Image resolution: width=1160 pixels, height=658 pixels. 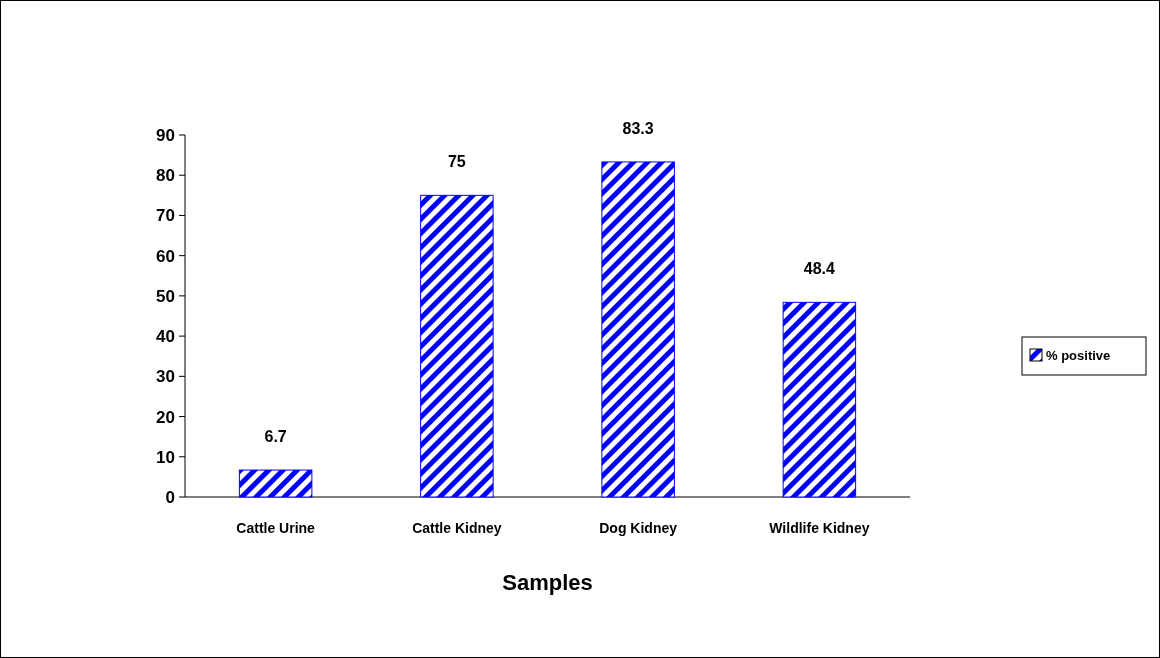 What do you see at coordinates (165, 417) in the screenshot?
I see `y-tick-label: 20` at bounding box center [165, 417].